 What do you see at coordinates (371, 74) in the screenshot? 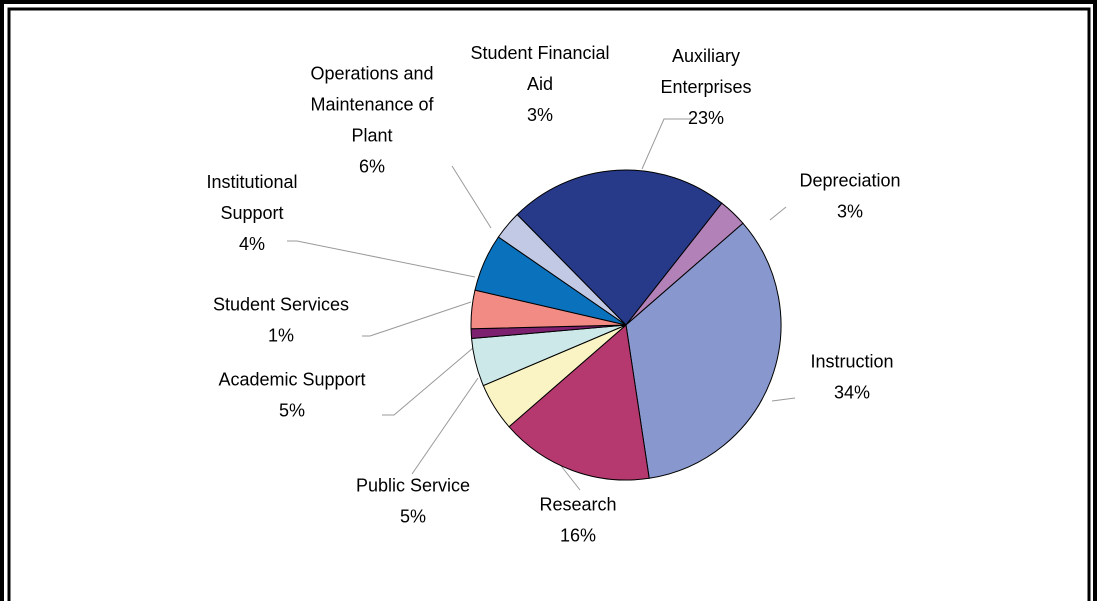
I see `slice-name-label: Operations and` at bounding box center [371, 74].